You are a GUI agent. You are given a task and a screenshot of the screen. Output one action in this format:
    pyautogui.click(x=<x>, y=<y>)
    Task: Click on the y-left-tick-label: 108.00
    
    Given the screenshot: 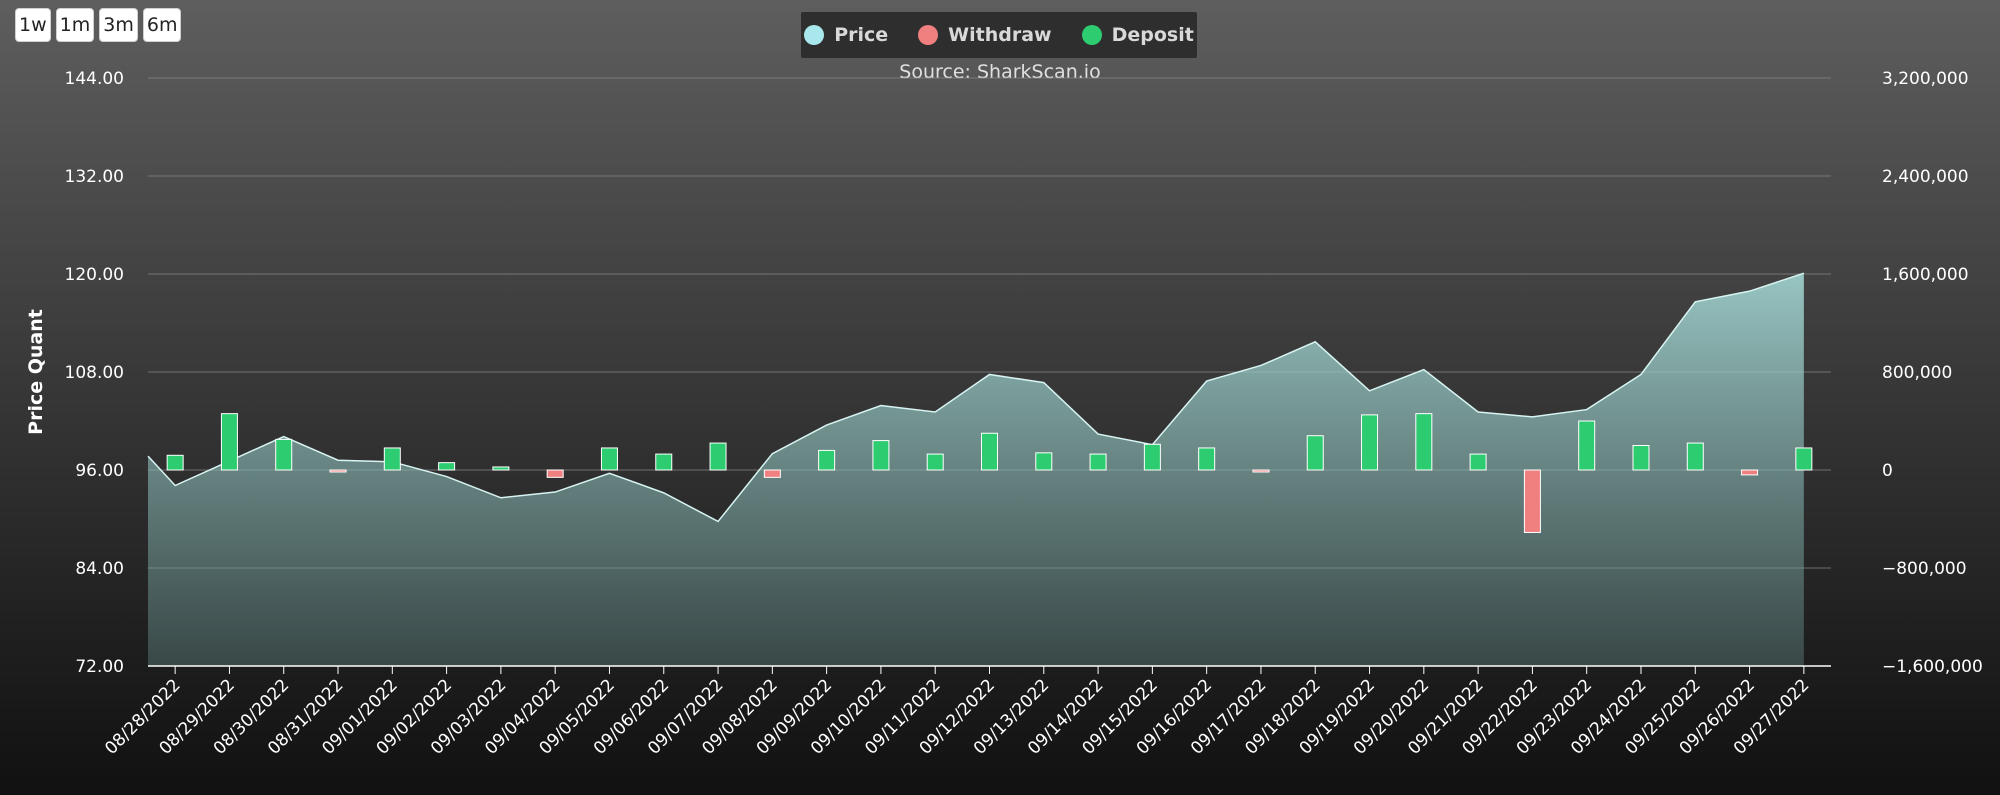 What is the action you would take?
    pyautogui.click(x=94, y=373)
    